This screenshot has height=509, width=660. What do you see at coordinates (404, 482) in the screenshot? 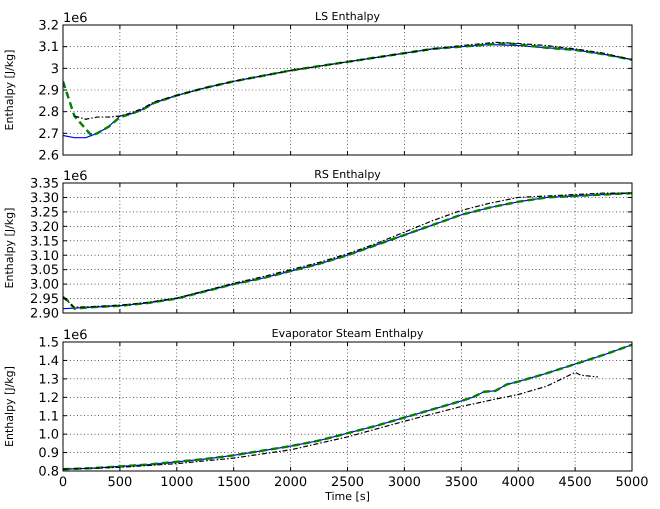
I see `x-tick-label: 3000` at bounding box center [404, 482].